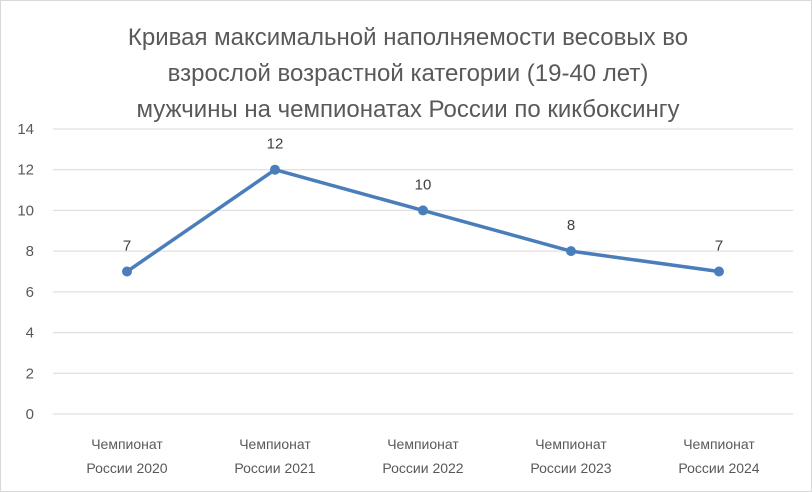  I want to click on x-tick-label: Чемпионат России 2021, so click(274, 456).